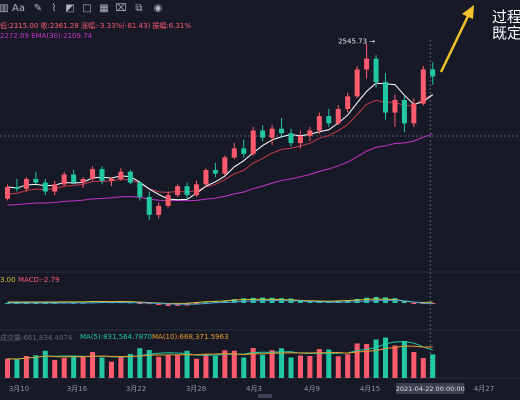 The image size is (520, 400). What do you see at coordinates (265, 396) in the screenshot?
I see `scroll-handle` at bounding box center [265, 396].